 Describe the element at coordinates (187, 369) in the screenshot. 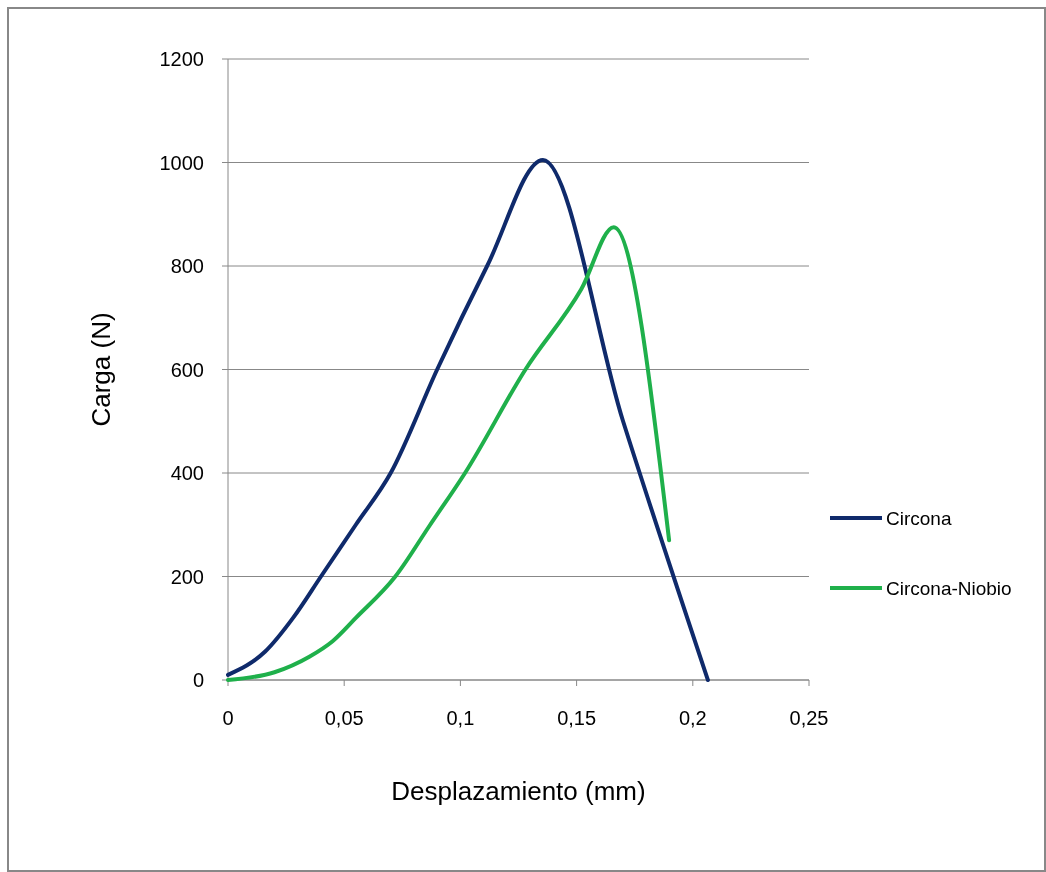

I see `y-tick-label: 600` at that location.